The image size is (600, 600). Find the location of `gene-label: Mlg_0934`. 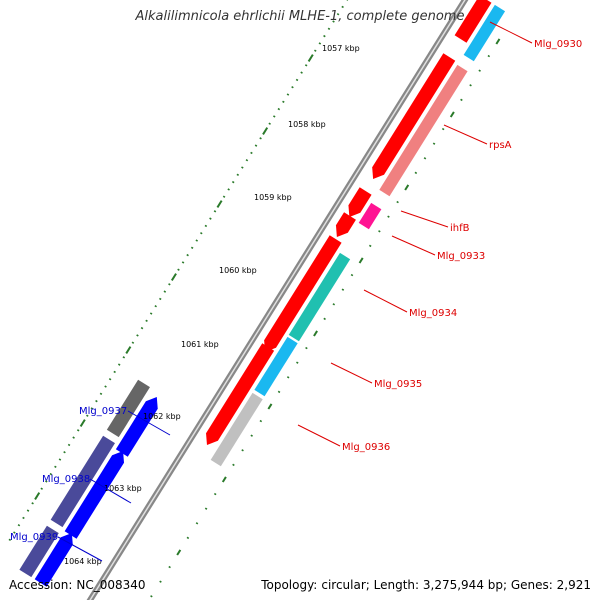

gene-label: Mlg_0934 is located at coordinates (433, 313).